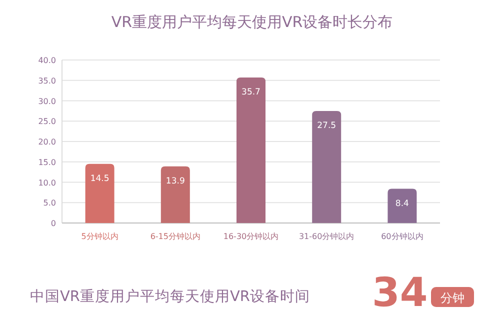 The width and height of the screenshot is (504, 323). Describe the element at coordinates (99, 236) in the screenshot. I see `x-tick-label: 5分钟以内` at that location.